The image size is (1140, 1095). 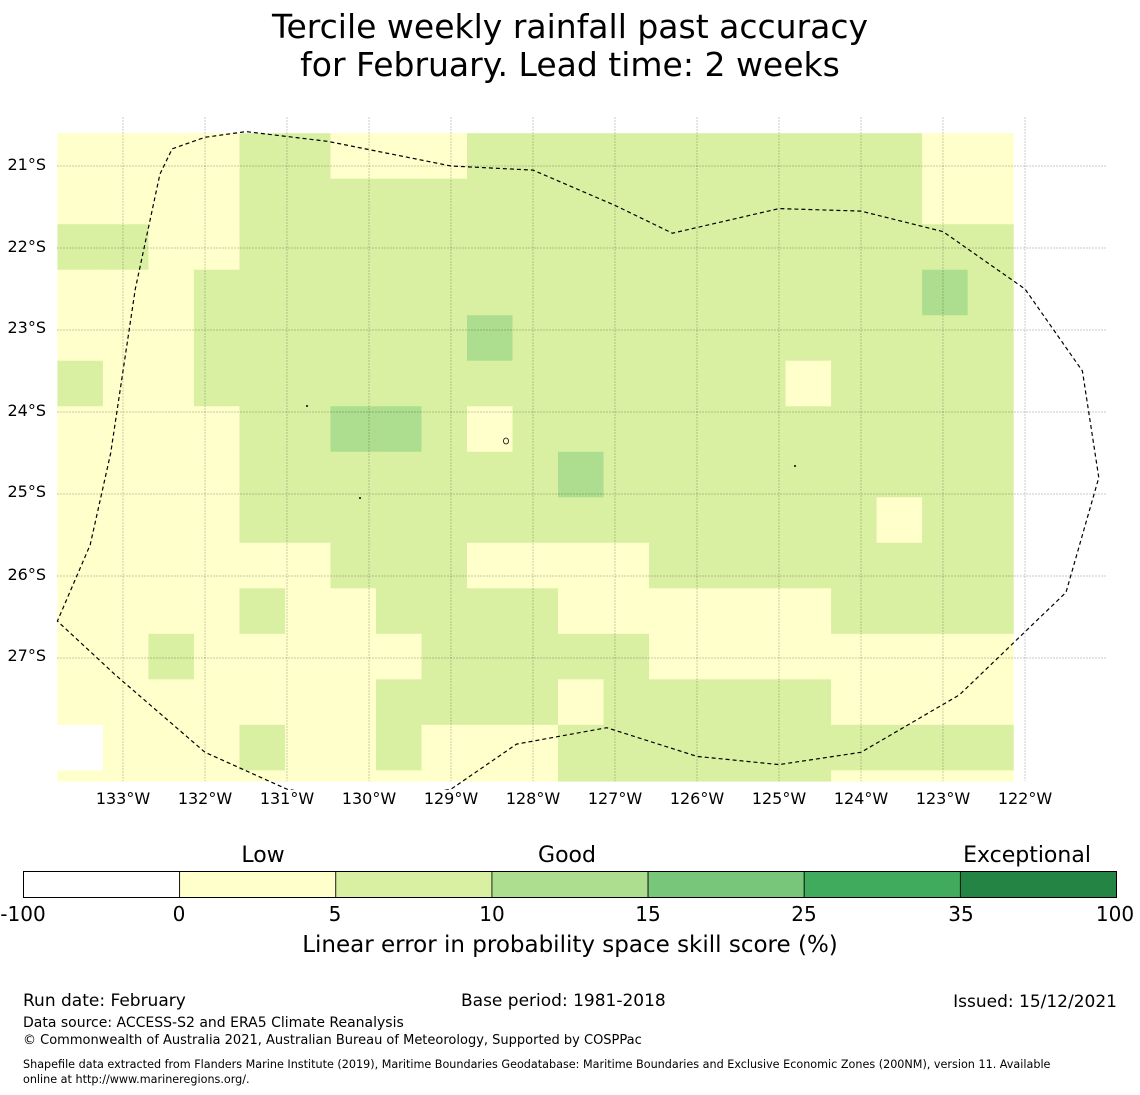 I want to click on lon-label: 131°W, so click(x=287, y=798).